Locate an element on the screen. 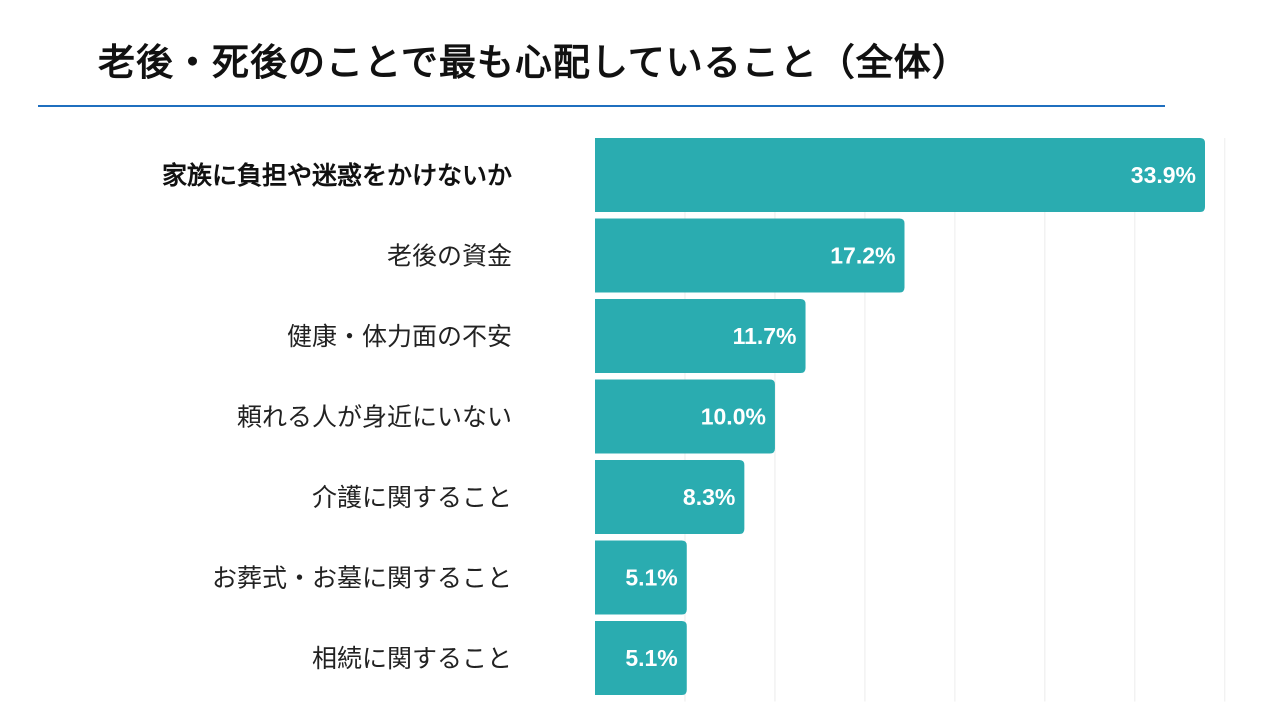  category-label: 家族に負担や迷惑をかけないか is located at coordinates (337, 175).